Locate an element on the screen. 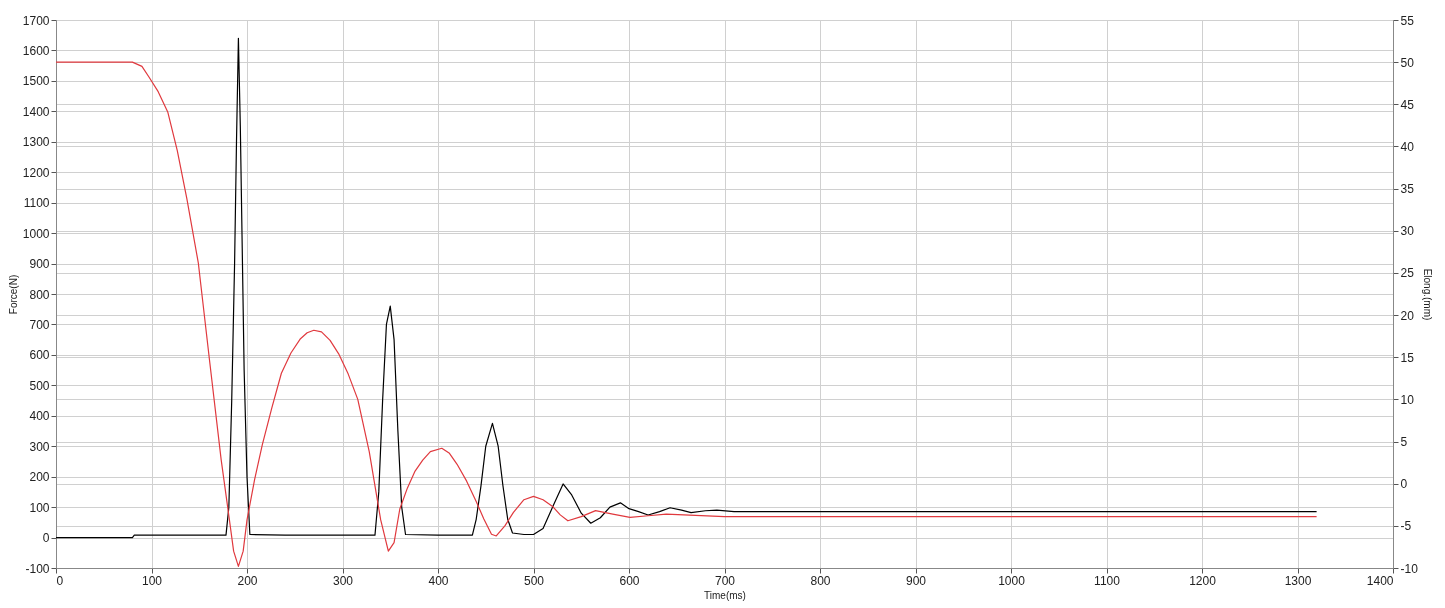  x-tick-label: 700 is located at coordinates (725, 580).